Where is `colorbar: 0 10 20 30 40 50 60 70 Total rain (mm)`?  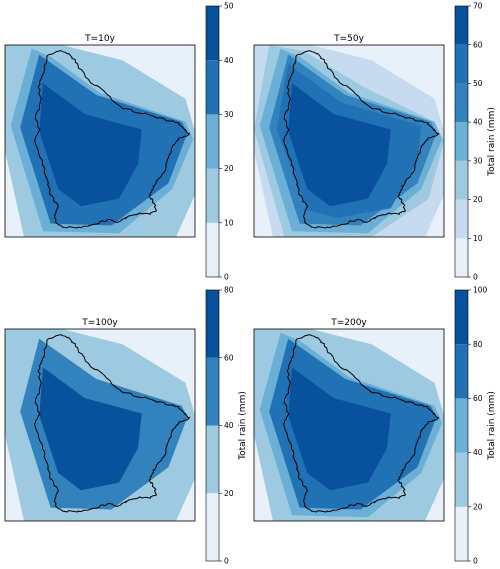 colorbar: 0 10 20 30 40 50 60 70 Total rain (mm) is located at coordinates (475, 142).